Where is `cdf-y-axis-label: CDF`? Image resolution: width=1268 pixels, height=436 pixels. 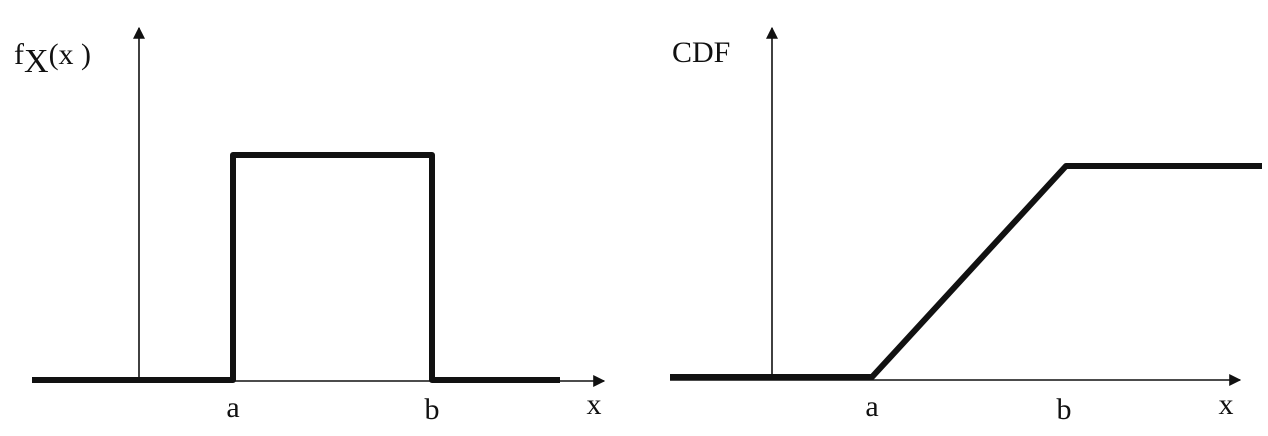 cdf-y-axis-label: CDF is located at coordinates (701, 52).